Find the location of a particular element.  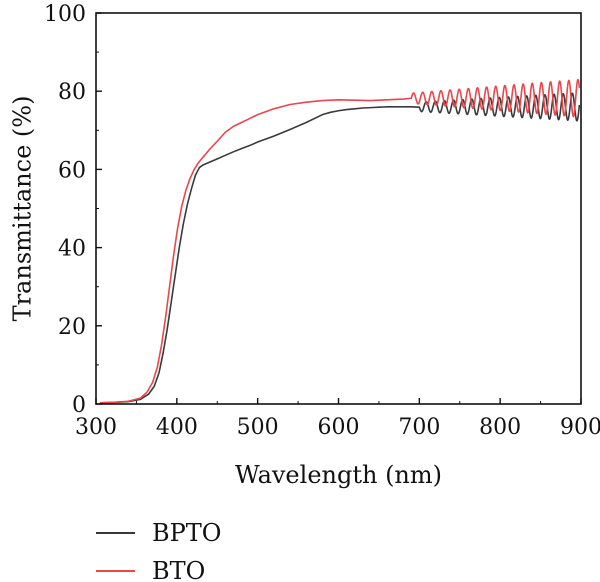

legend-label-bto: BTO is located at coordinates (178, 569).